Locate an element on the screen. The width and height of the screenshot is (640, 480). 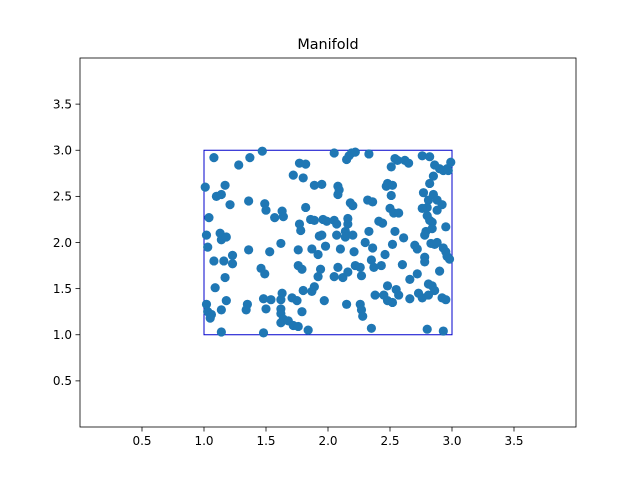
y-tick-label: 3.5 is located at coordinates (62, 104).